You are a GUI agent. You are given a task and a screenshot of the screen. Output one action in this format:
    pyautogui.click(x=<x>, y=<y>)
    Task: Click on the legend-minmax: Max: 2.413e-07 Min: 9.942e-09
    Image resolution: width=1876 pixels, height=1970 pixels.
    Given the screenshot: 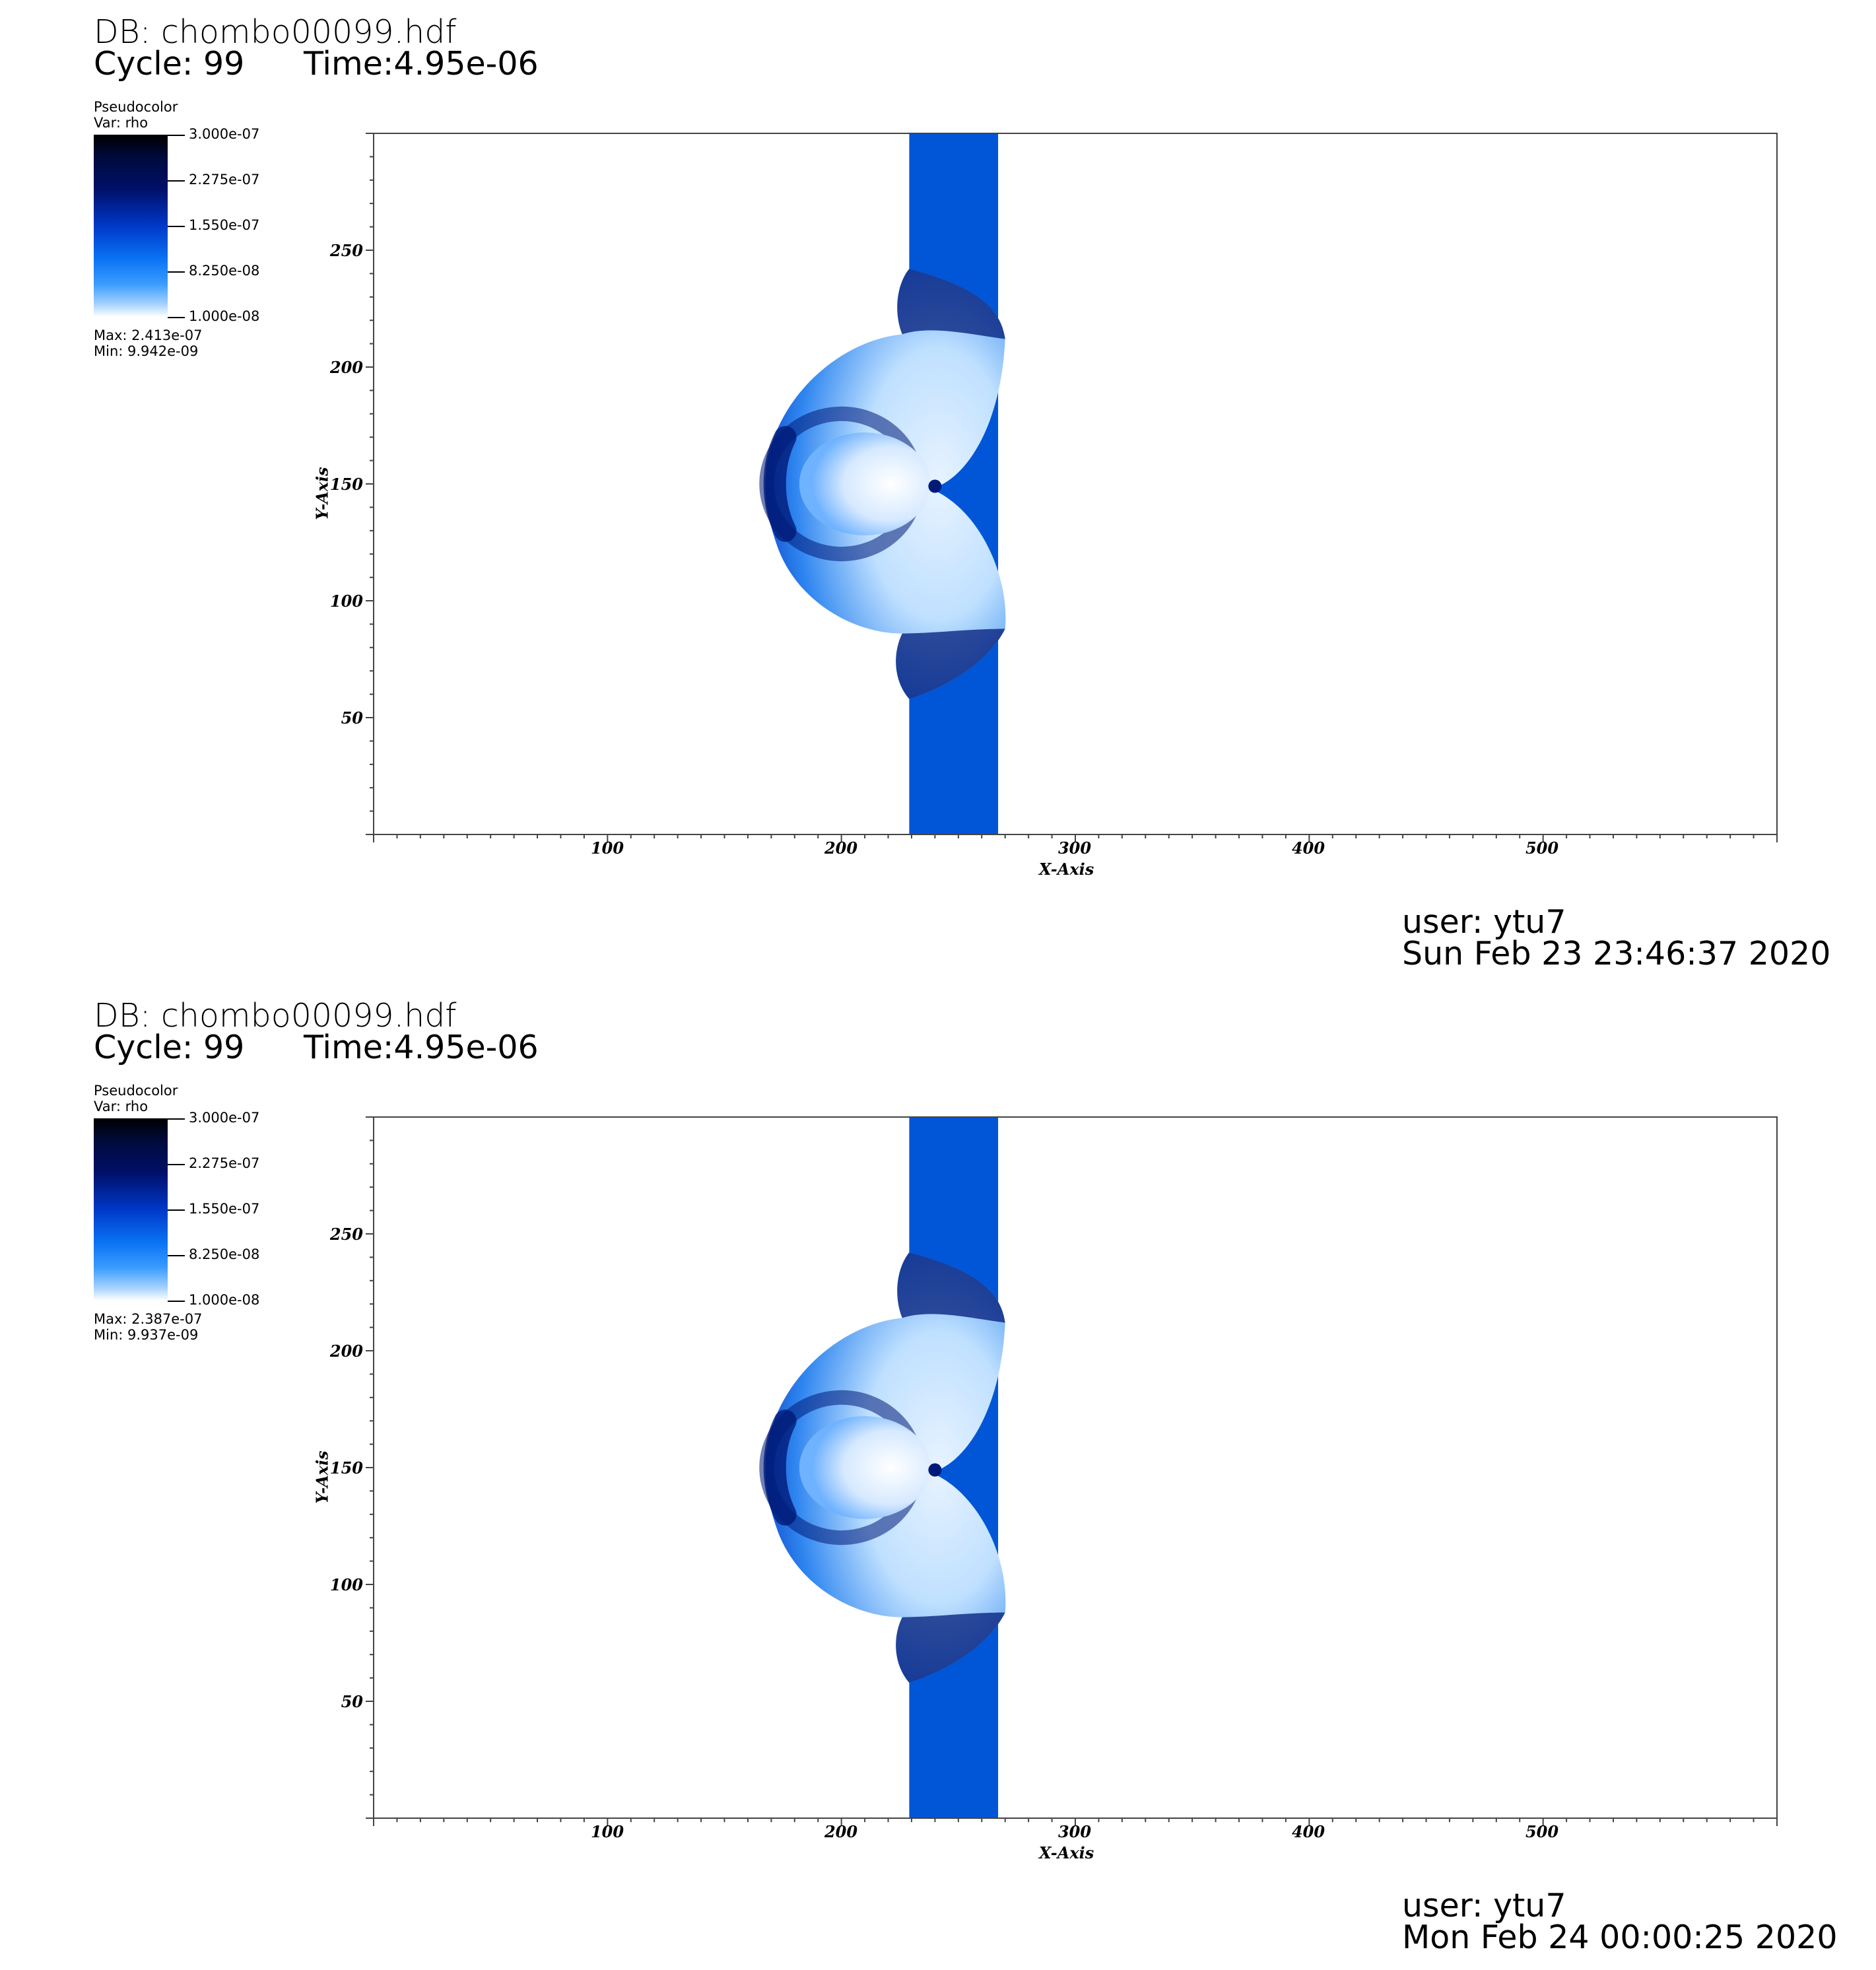 What is the action you would take?
    pyautogui.click(x=148, y=343)
    